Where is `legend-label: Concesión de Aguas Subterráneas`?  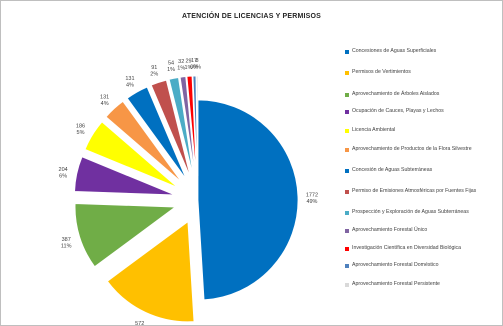 legend-label: Concesión de Aguas Subterráneas is located at coordinates (392, 170).